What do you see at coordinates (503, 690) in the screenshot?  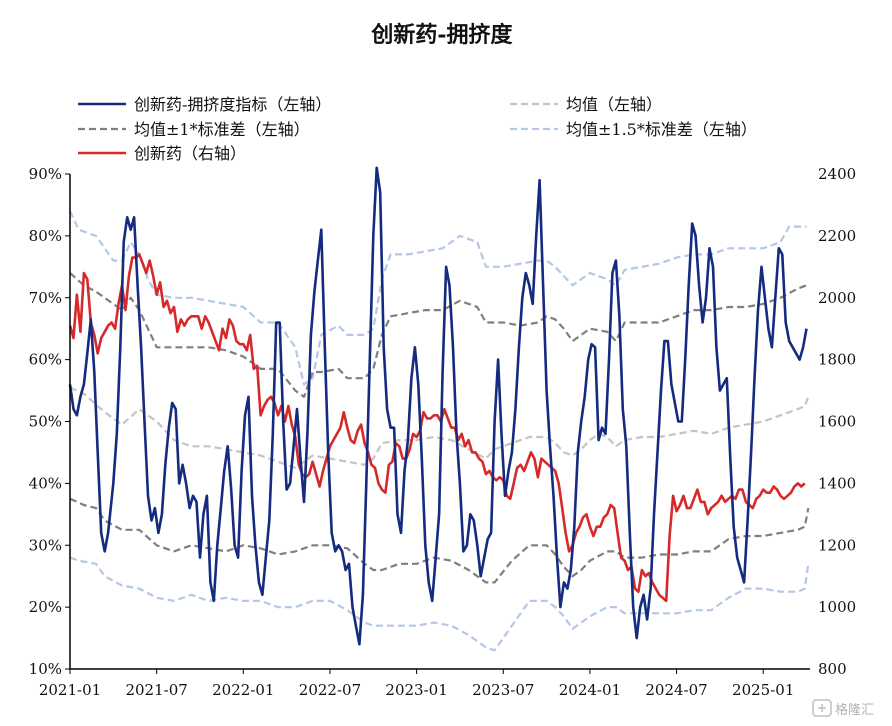 I see `x-tick-label: 2023-07` at bounding box center [503, 690].